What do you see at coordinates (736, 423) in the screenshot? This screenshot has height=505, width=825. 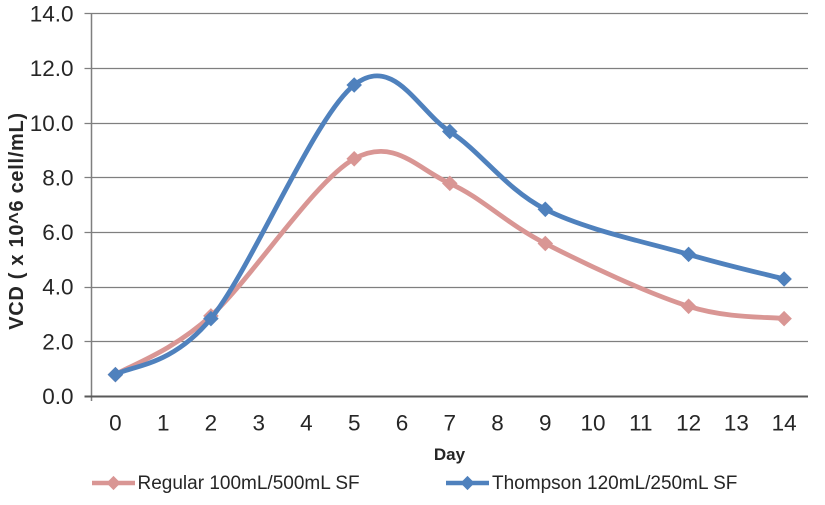 I see `svg-text: 13` at bounding box center [736, 423].